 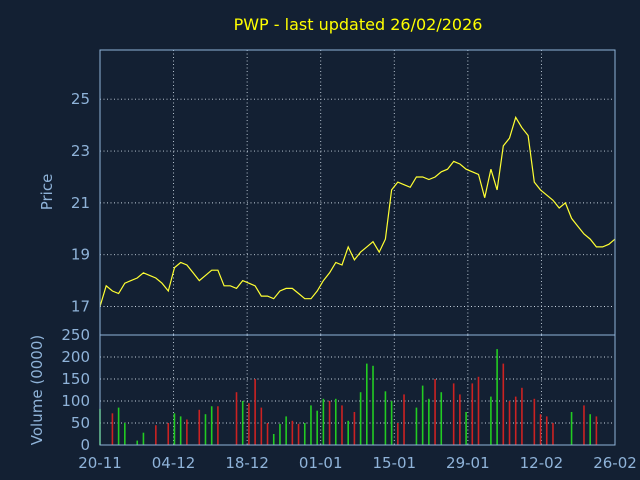 What do you see at coordinates (468, 463) in the screenshot?
I see `x-tick-label: 29-01` at bounding box center [468, 463].